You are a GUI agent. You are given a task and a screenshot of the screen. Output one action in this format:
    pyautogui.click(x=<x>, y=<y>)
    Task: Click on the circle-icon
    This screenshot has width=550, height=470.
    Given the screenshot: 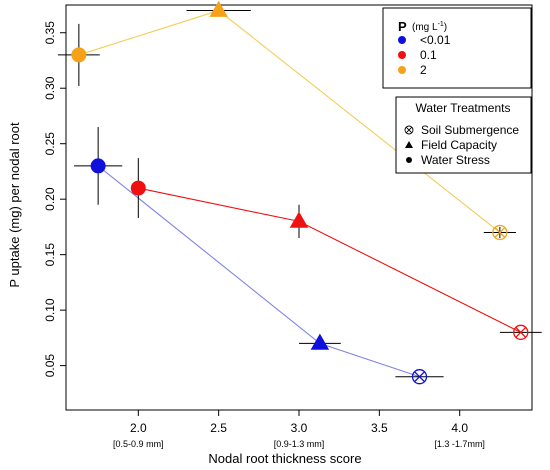 What is the action you would take?
    pyautogui.click(x=409, y=160)
    